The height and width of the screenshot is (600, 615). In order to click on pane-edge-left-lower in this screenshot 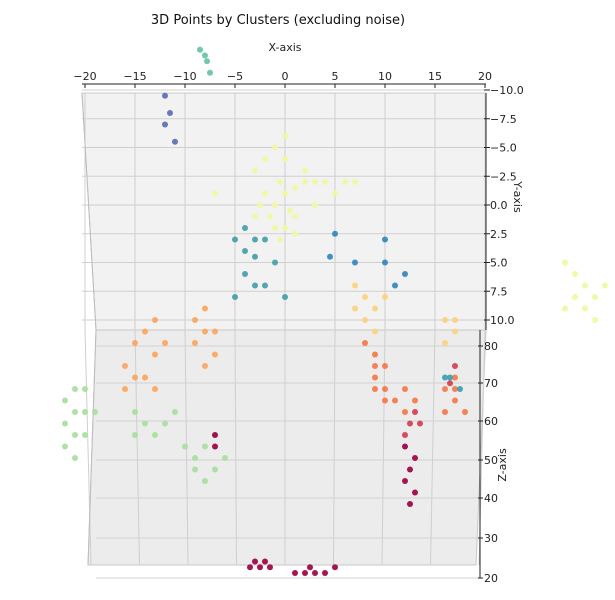, I will do `click(92, 447)`.